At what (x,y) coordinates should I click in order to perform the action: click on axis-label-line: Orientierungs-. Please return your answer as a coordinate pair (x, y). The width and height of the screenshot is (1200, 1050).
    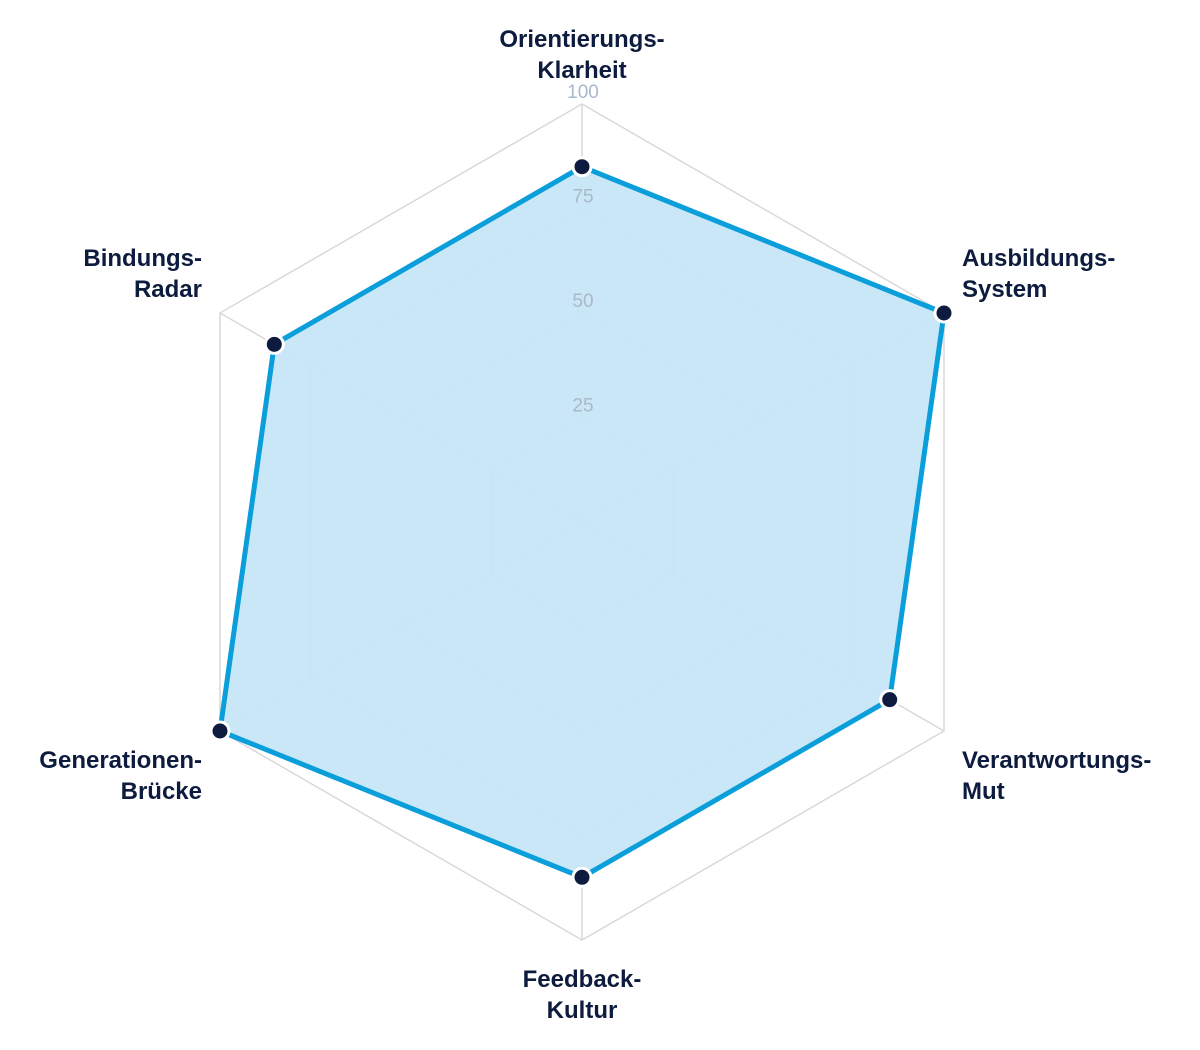
    Looking at the image, I should click on (581, 39).